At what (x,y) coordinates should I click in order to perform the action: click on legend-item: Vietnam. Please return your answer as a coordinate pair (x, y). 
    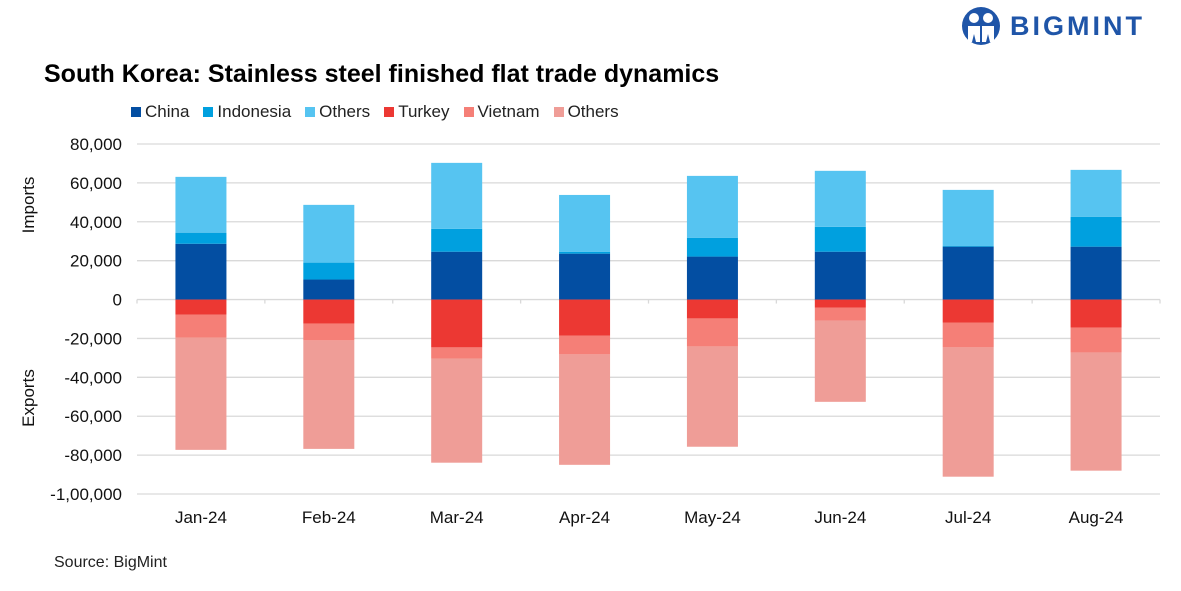
    Looking at the image, I should click on (501, 112).